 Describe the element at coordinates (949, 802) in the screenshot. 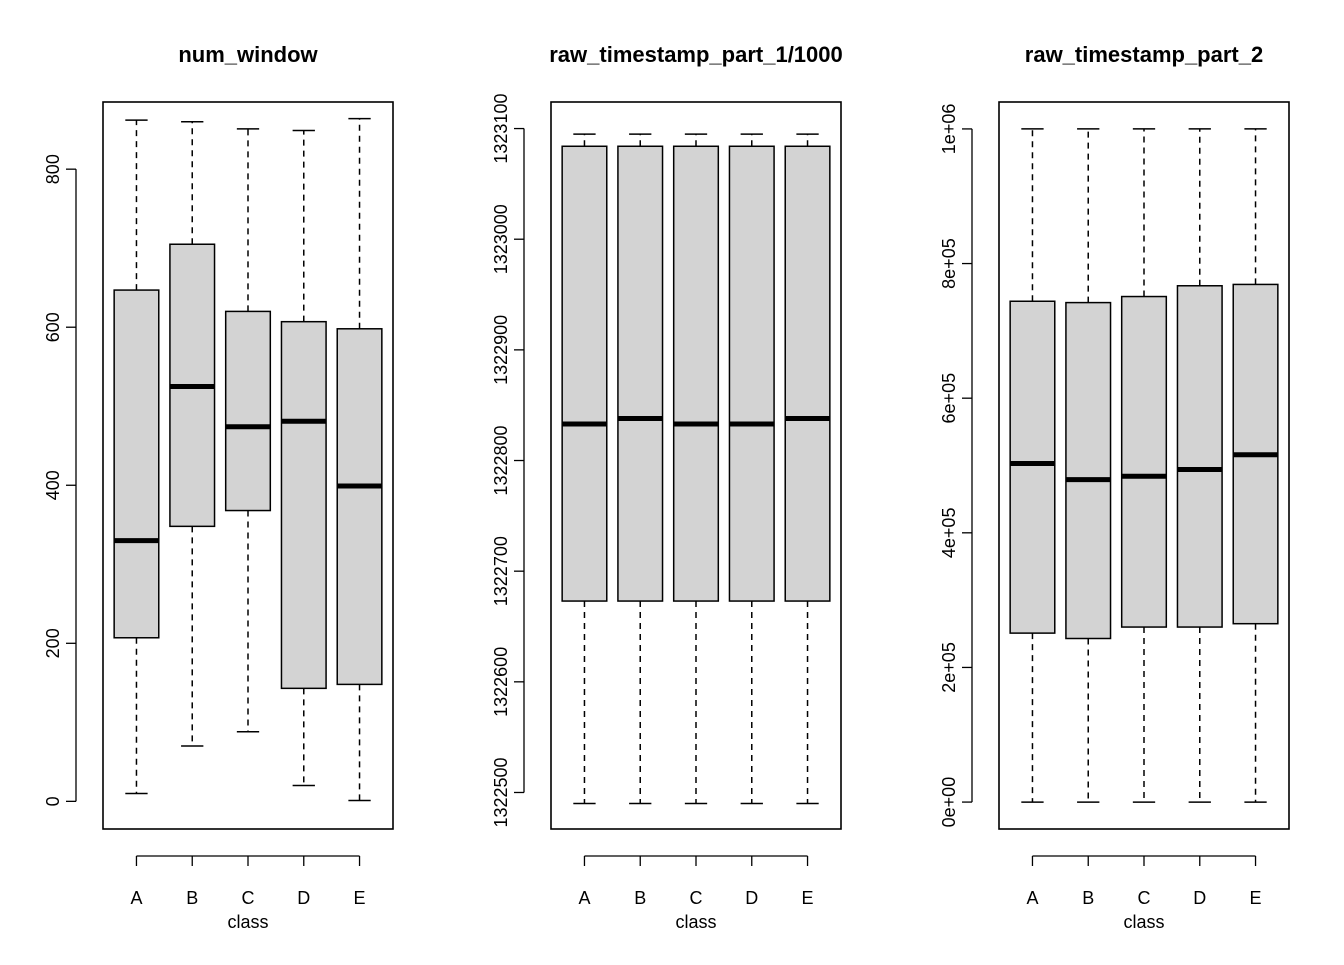

I see `y-tick-label: 0e+00` at that location.